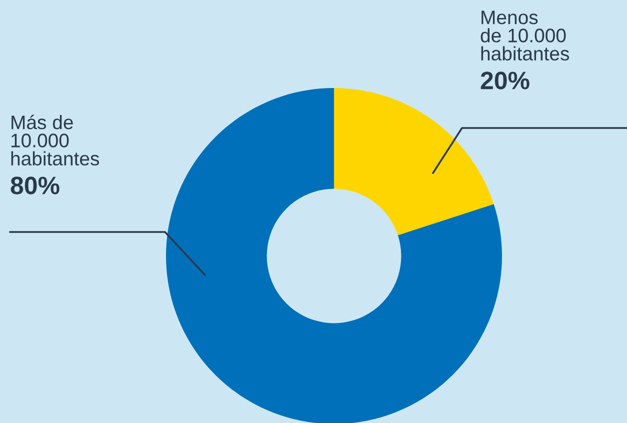 The width and height of the screenshot is (627, 423). What do you see at coordinates (525, 35) in the screenshot?
I see `slice-label: Menos de 10.000 habitantes` at bounding box center [525, 35].